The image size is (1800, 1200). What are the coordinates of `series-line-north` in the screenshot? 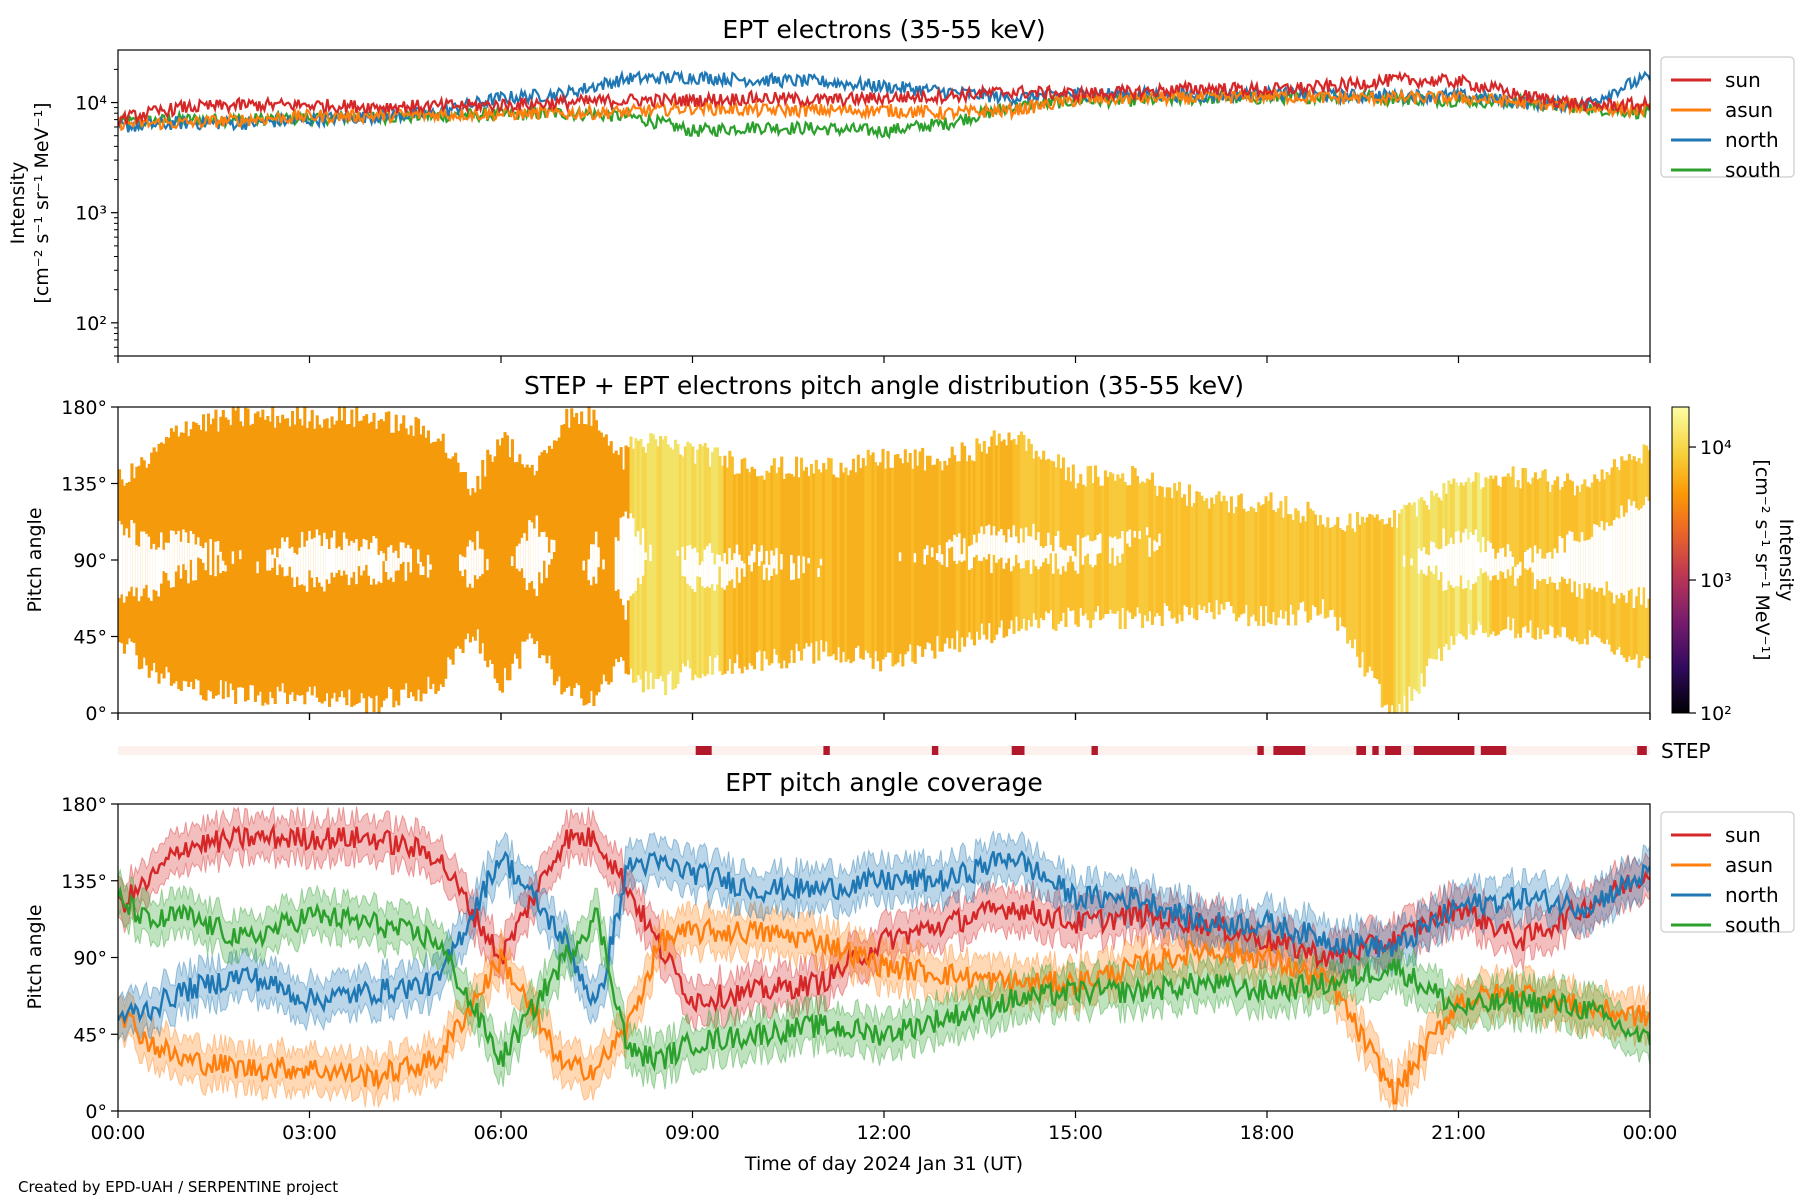 It's located at (884, 101).